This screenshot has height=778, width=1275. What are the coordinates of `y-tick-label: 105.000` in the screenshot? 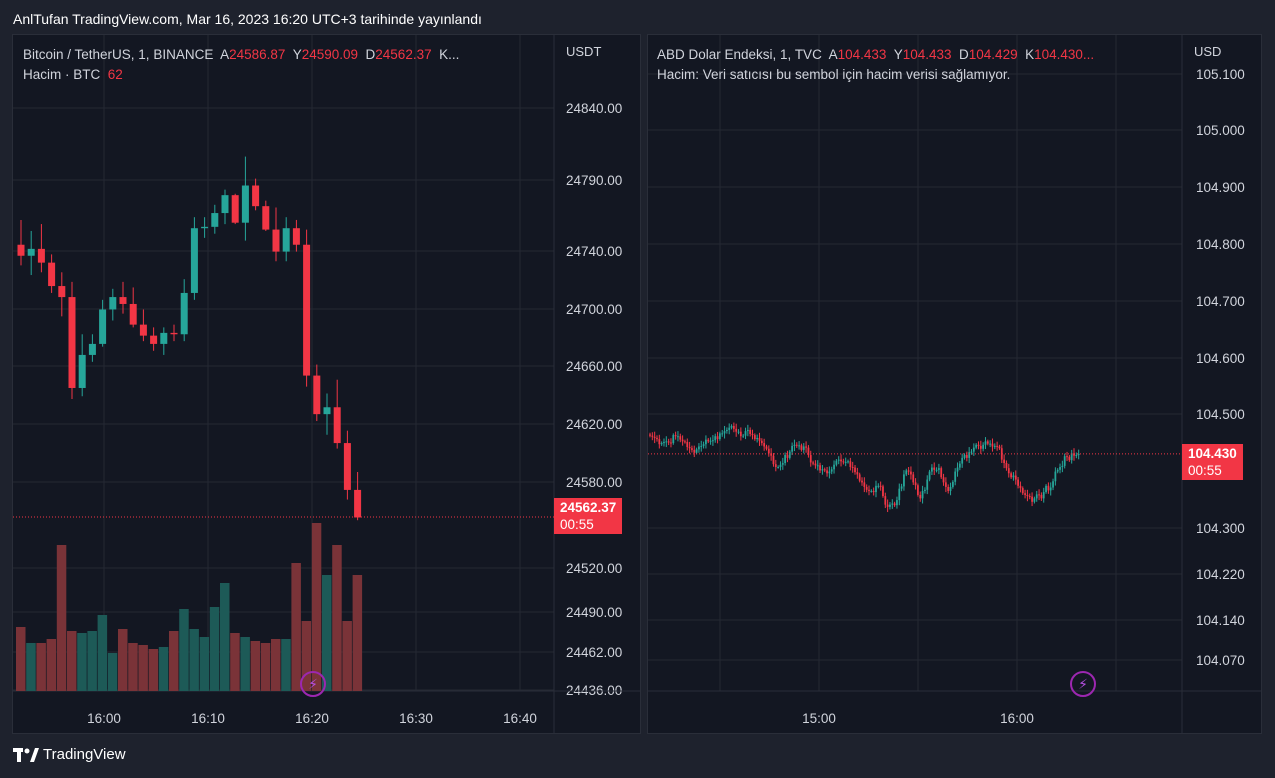 It's located at (1220, 130).